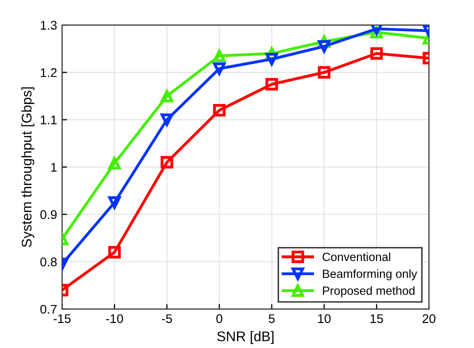 The image size is (474, 348). What do you see at coordinates (356, 257) in the screenshot?
I see `legend-label: Conventional` at bounding box center [356, 257].